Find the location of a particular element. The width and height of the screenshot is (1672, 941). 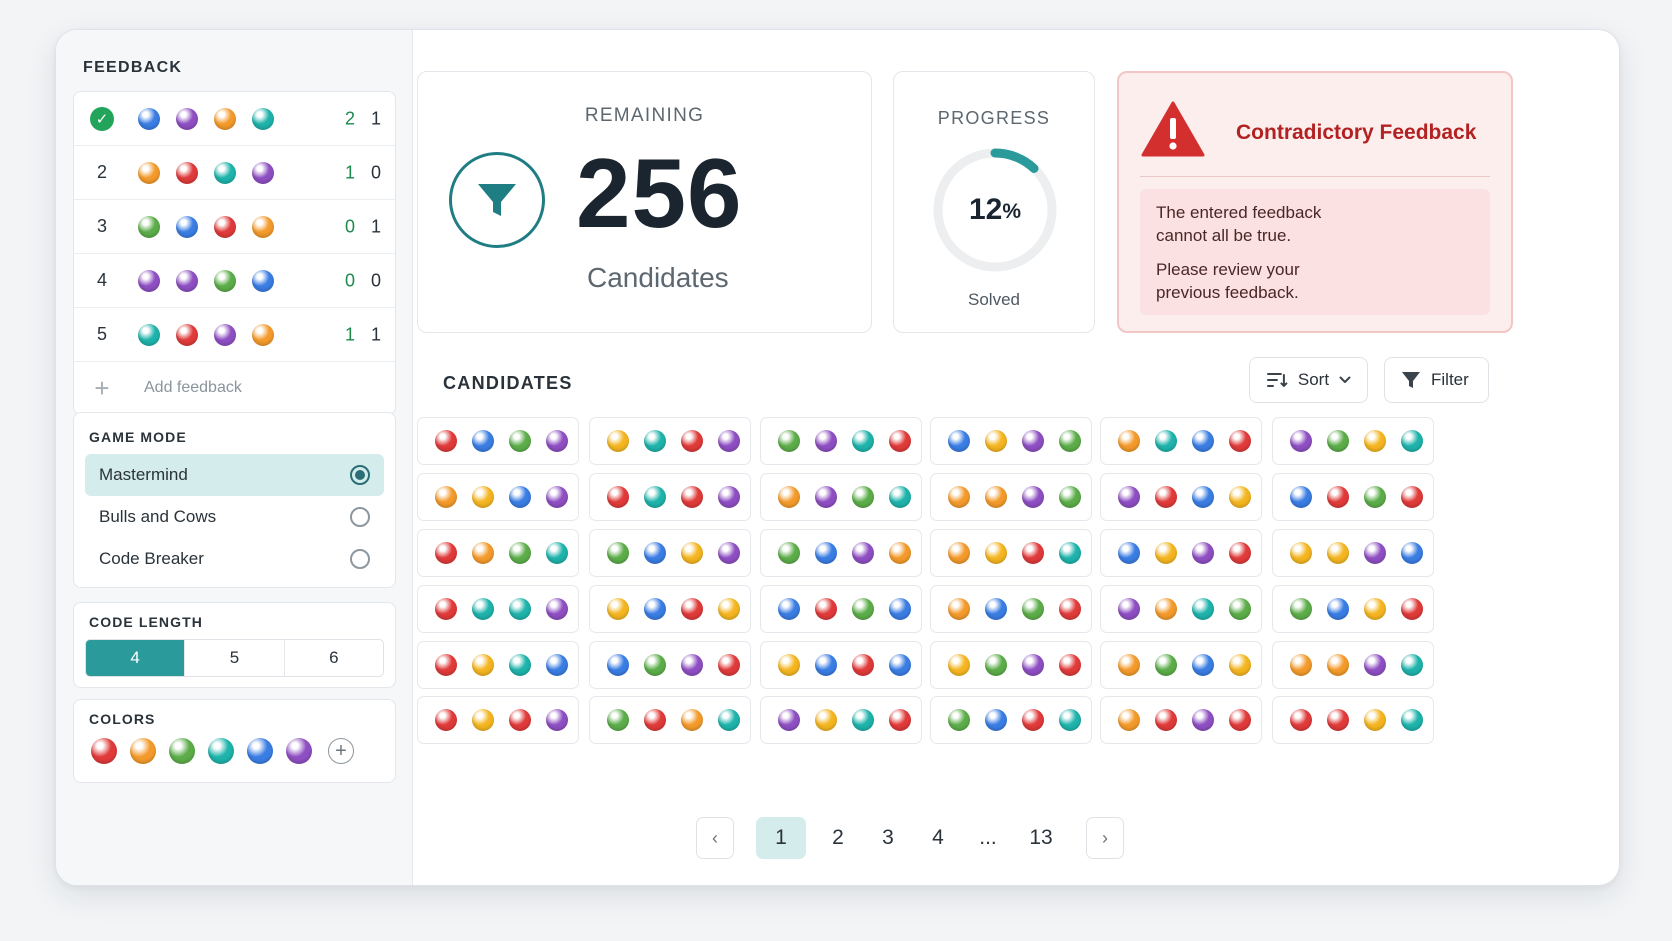

prev-page-button: ‹ is located at coordinates (715, 838).